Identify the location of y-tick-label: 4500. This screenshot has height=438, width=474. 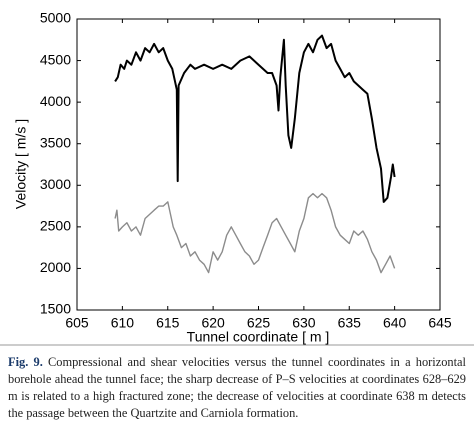
(55, 59).